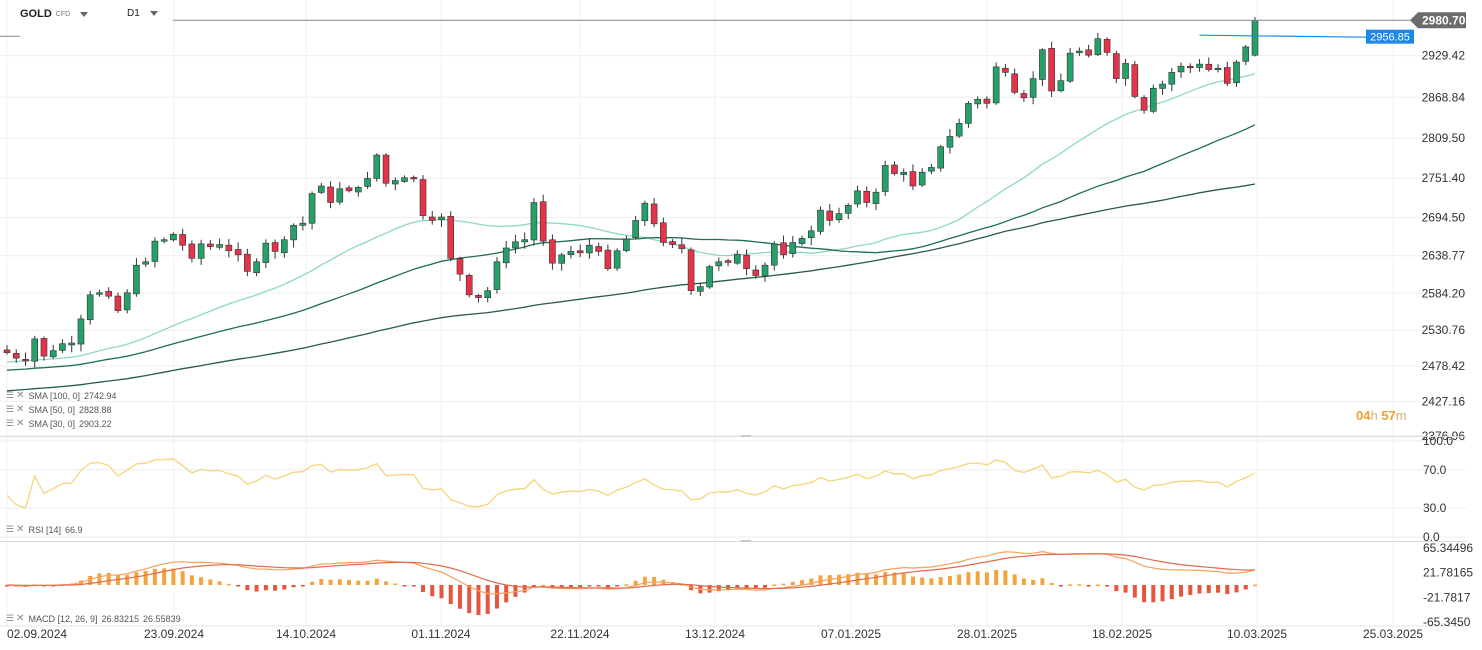 This screenshot has width=1482, height=650. Describe the element at coordinates (1431, 537) in the screenshot. I see `rsi-tick-label: 0.0` at that location.